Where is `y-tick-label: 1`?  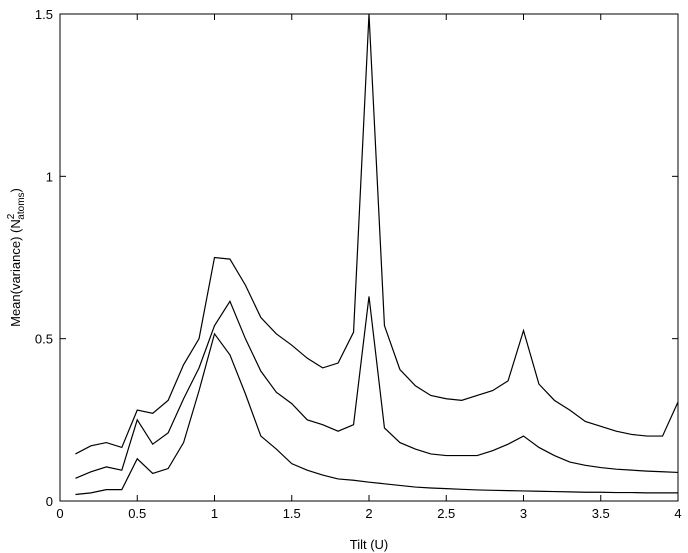
y-tick-label: 1 is located at coordinates (49, 176).